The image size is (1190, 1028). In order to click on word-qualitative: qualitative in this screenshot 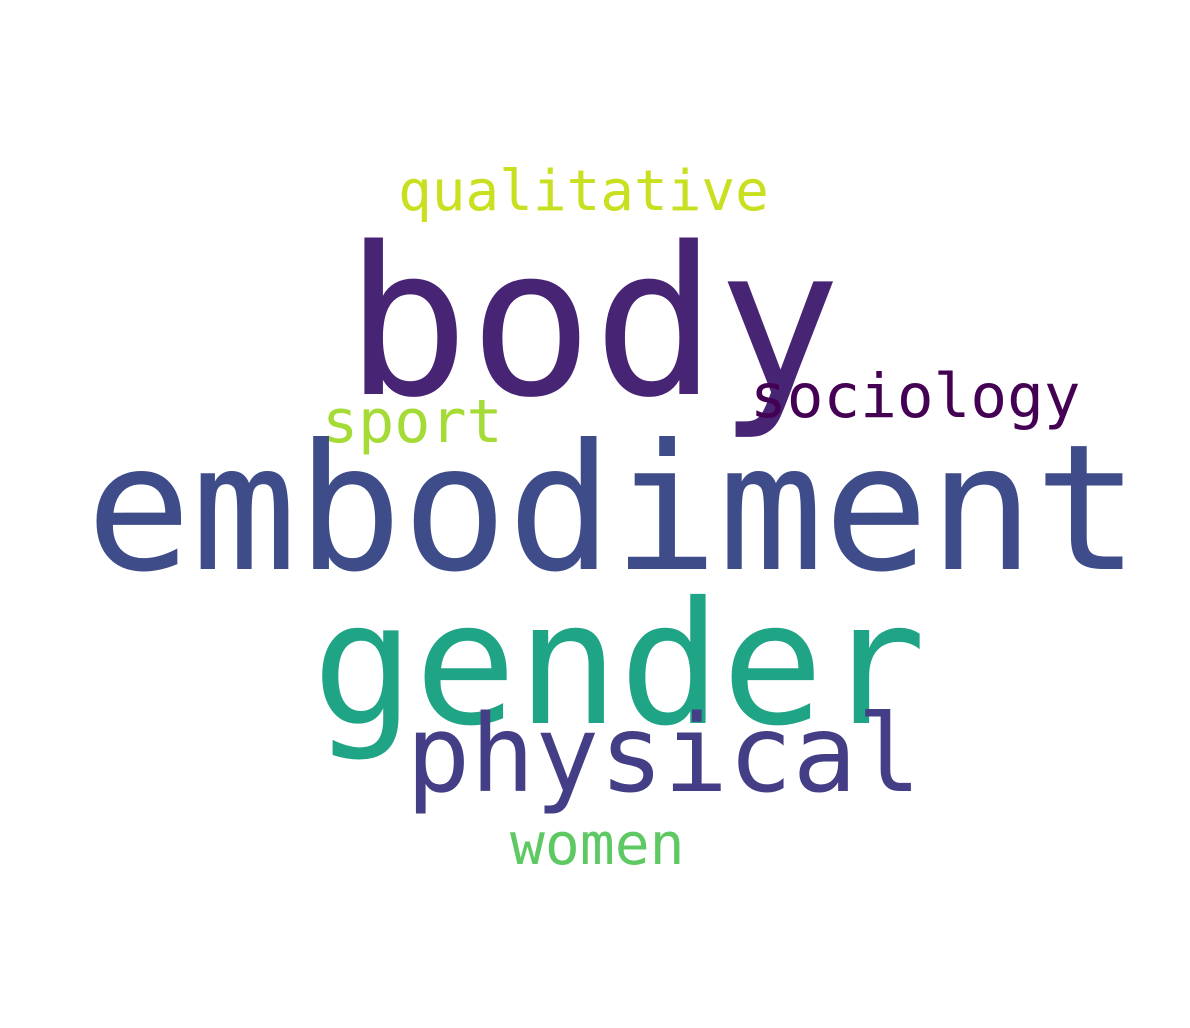, I will do `click(583, 191)`.